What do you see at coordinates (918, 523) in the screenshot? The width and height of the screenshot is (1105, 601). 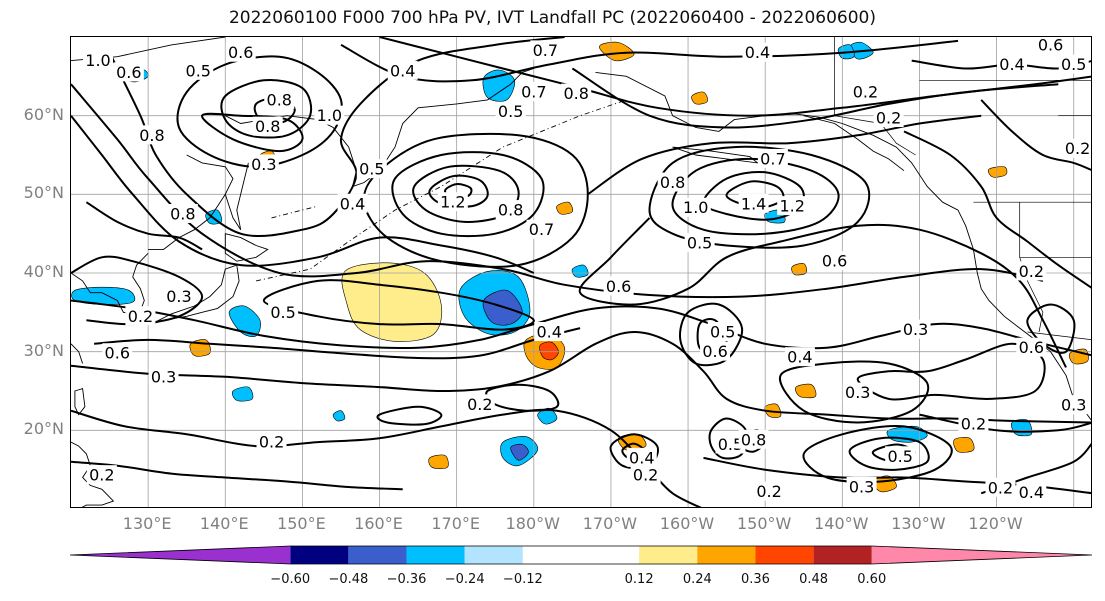 I see `longitude-label: 130°W` at bounding box center [918, 523].